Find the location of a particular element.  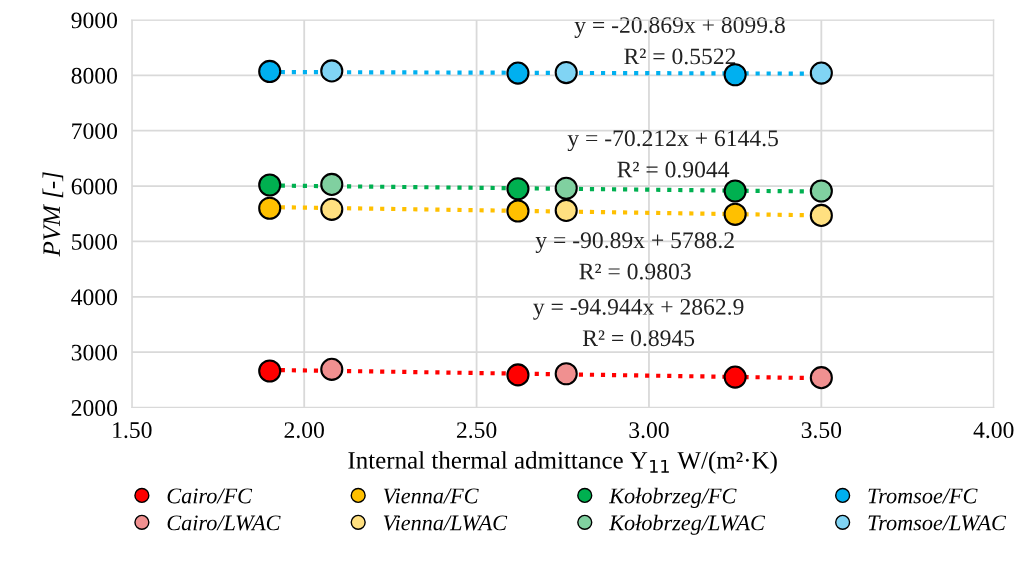

x-tick-label: 1.50 is located at coordinates (132, 430).